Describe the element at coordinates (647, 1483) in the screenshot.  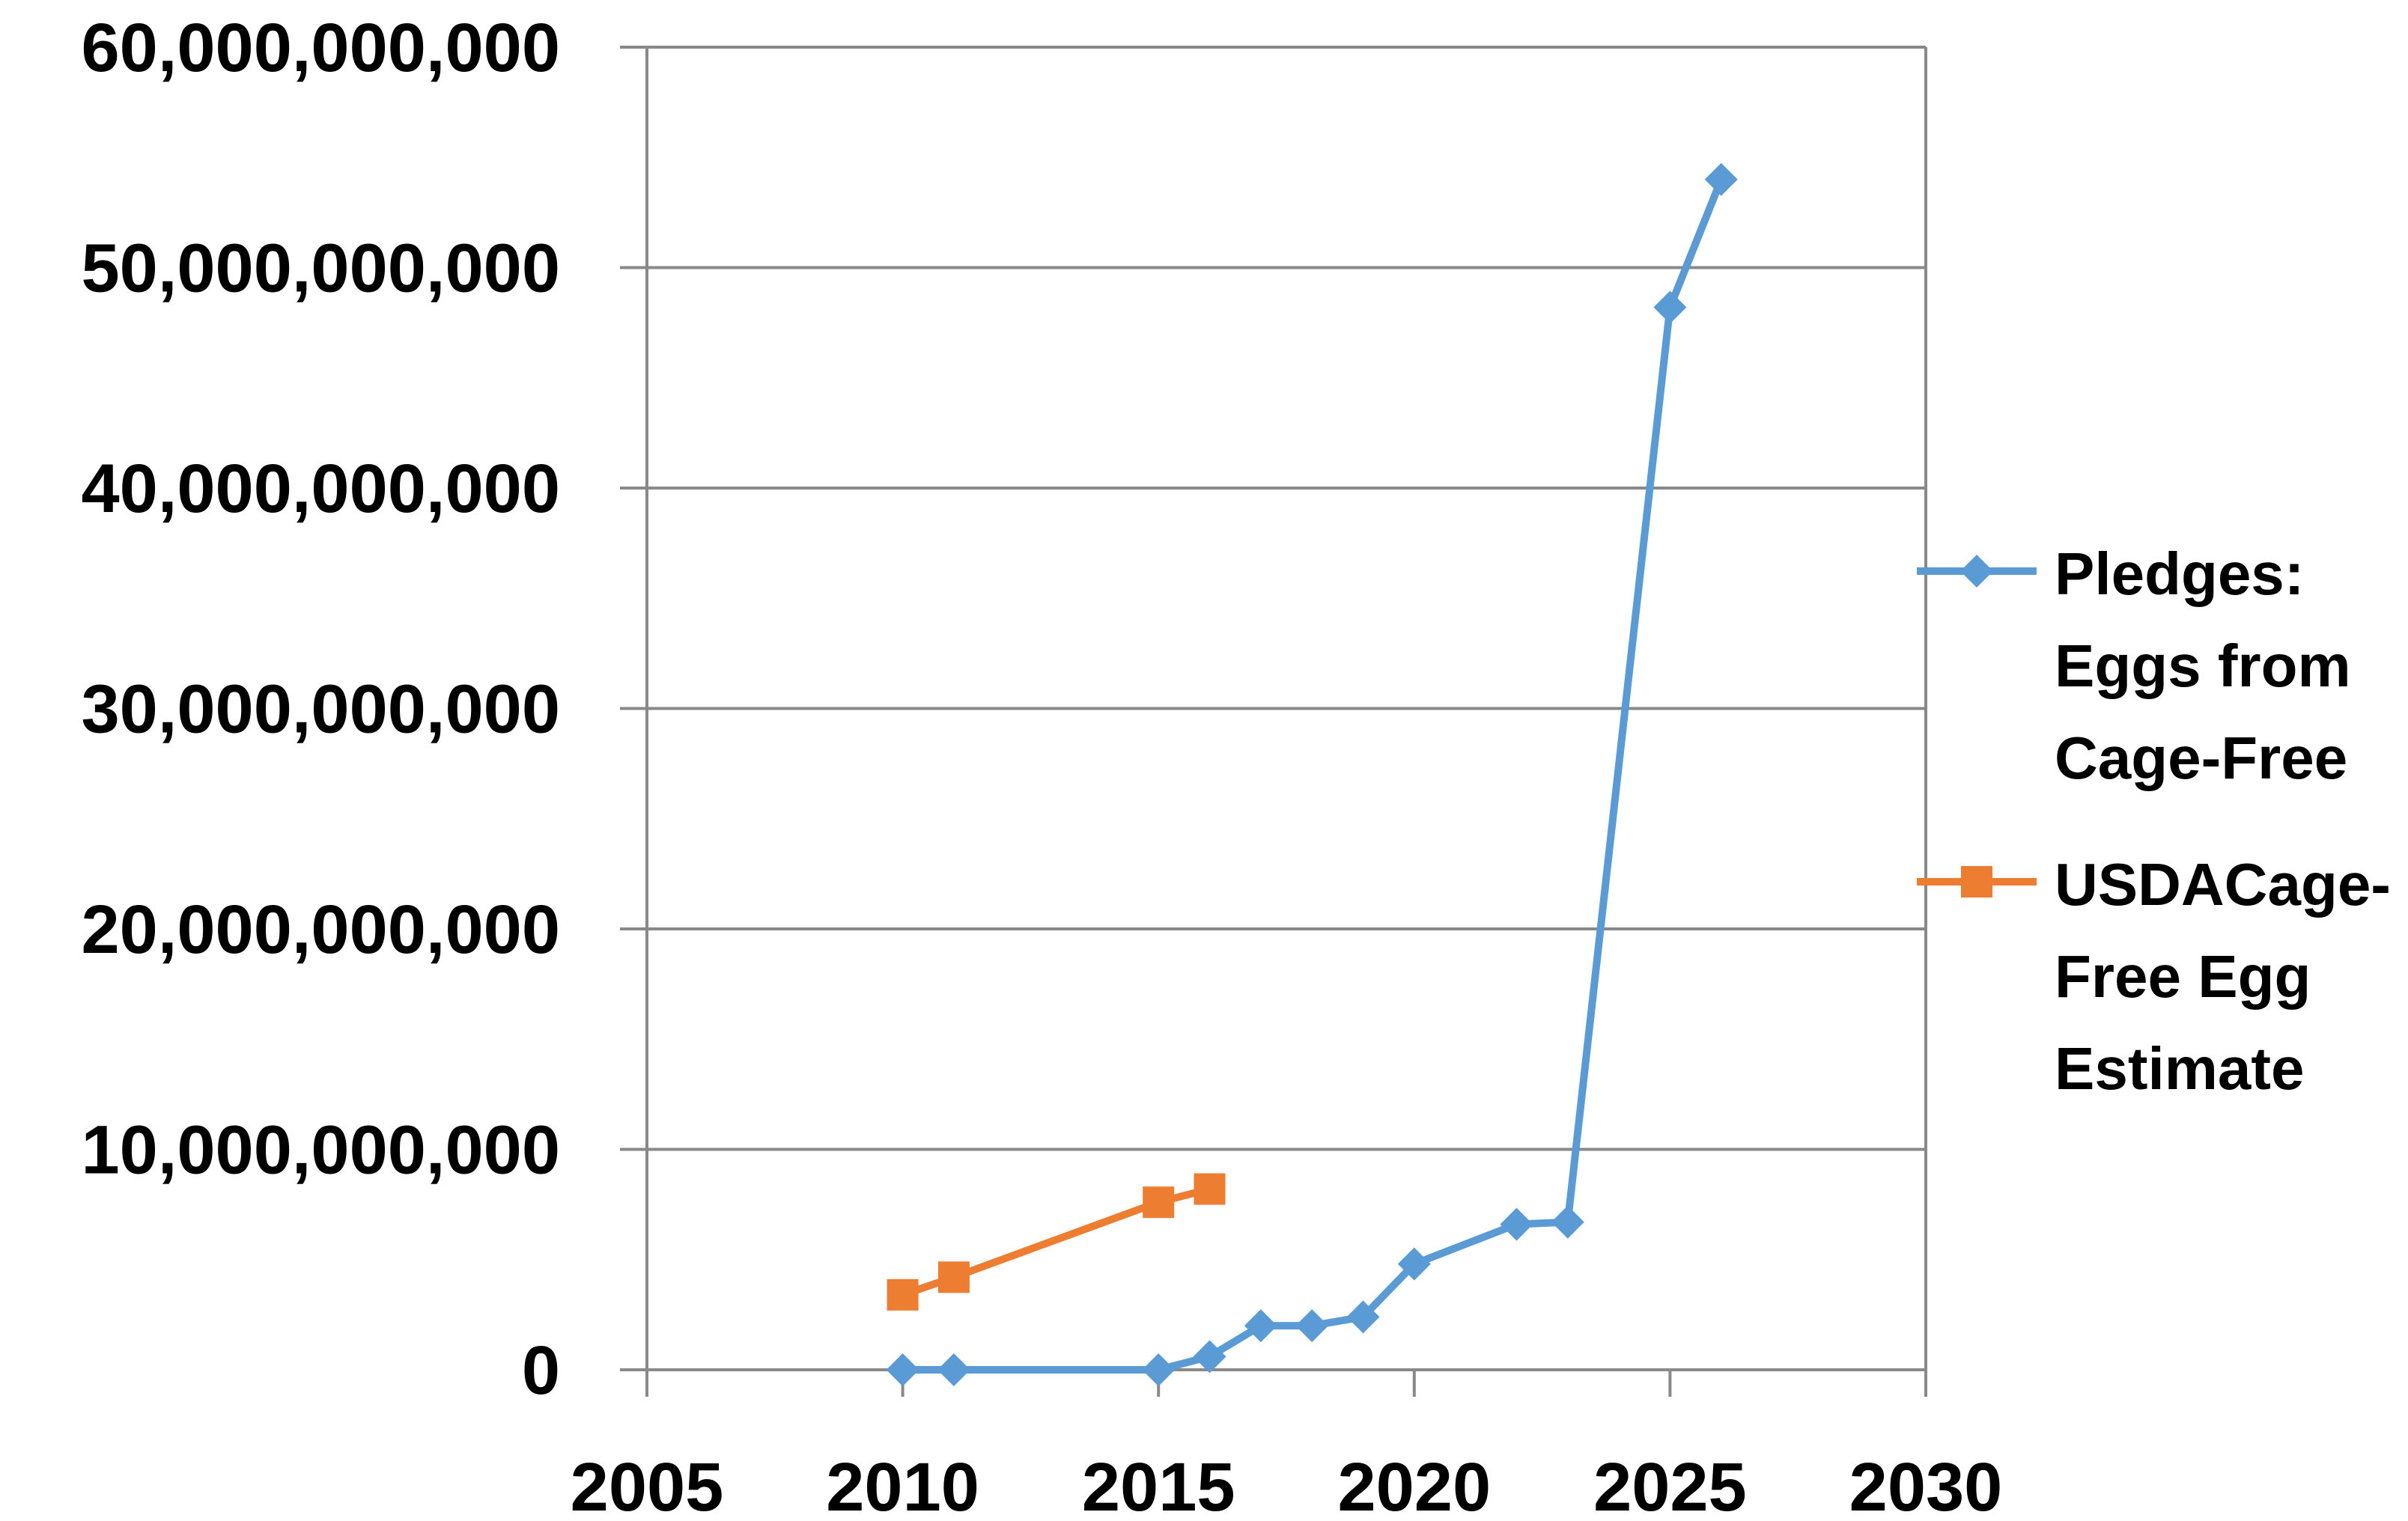
I see `x-tick-label: 2005` at that location.